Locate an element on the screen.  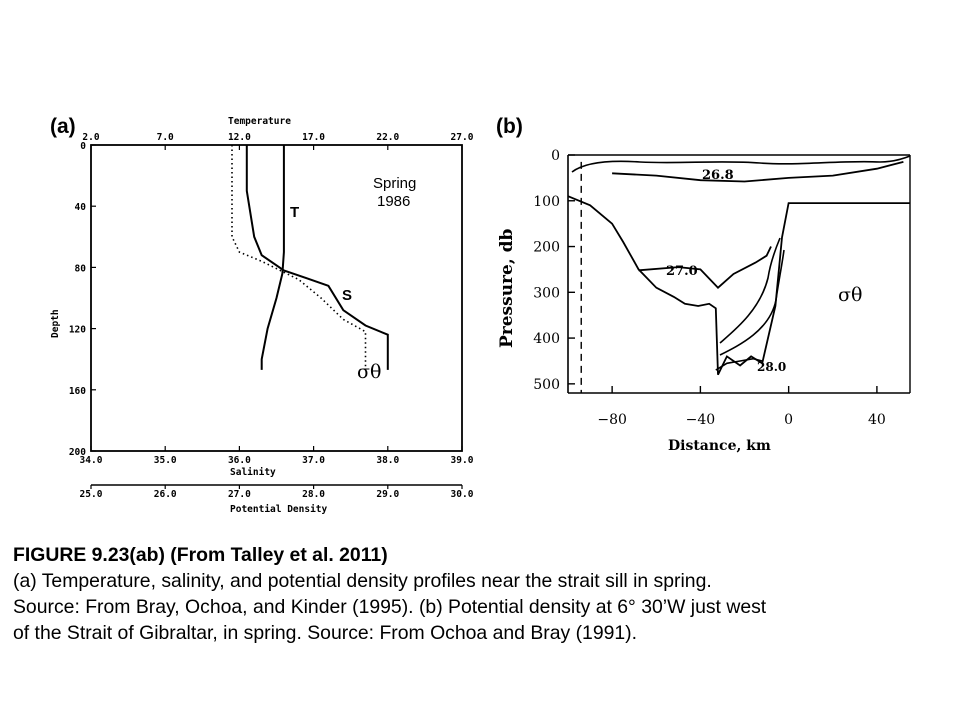
contour-label-26-8: 26.8 is located at coordinates (718, 175).